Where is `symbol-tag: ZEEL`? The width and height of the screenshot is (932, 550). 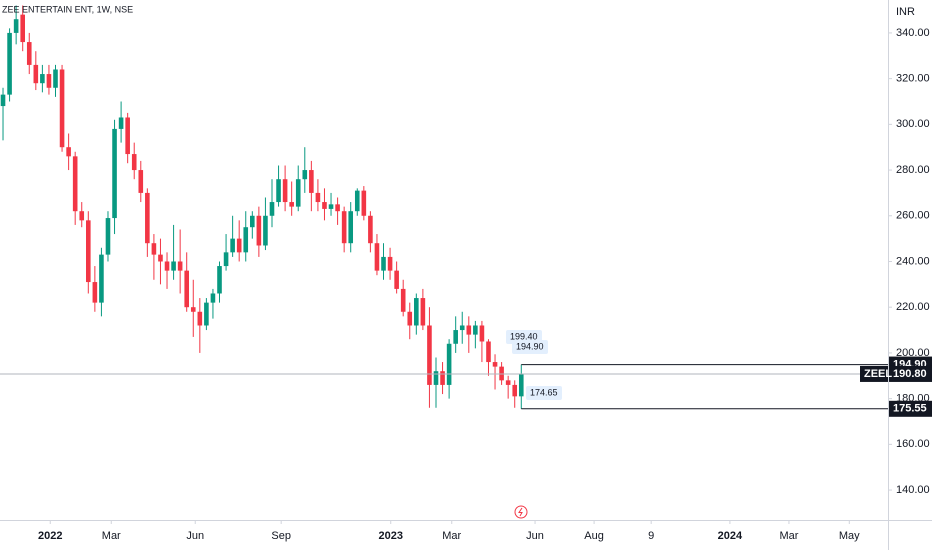
symbol-tag: ZEEL is located at coordinates (878, 374).